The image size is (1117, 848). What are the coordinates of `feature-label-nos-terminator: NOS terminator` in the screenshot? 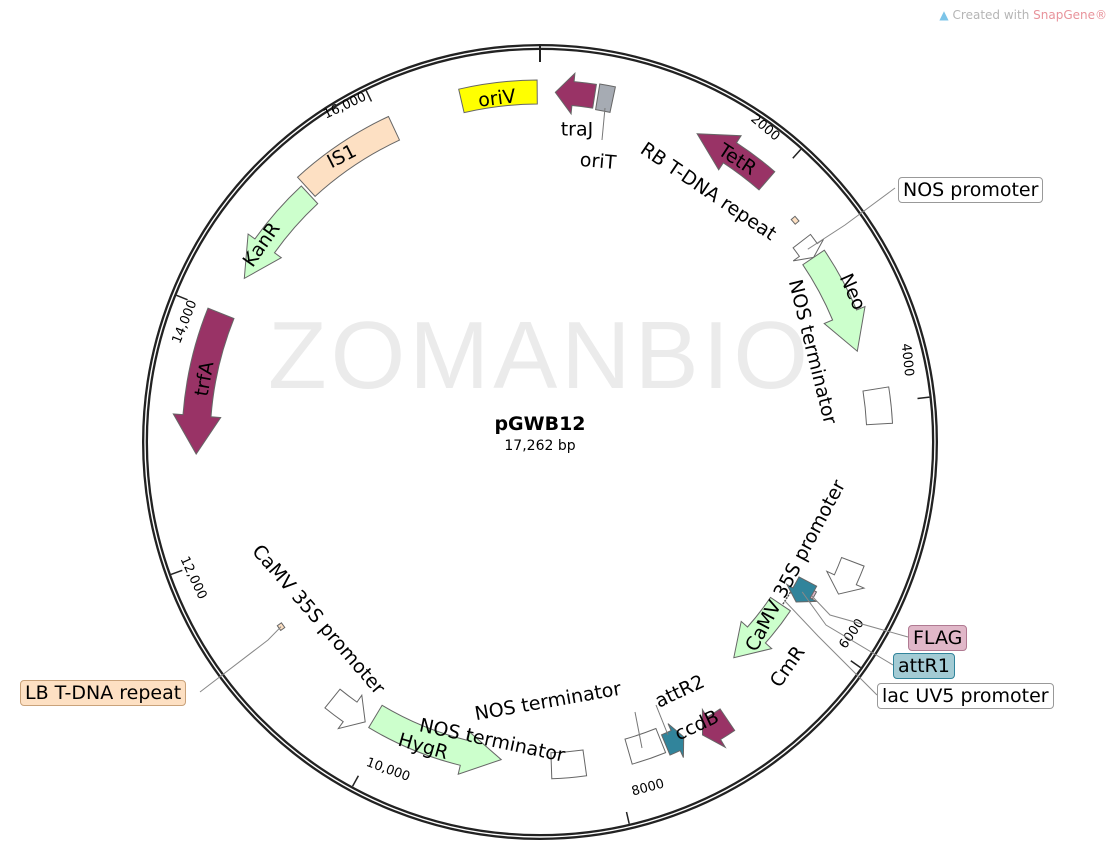 It's located at (548, 701).